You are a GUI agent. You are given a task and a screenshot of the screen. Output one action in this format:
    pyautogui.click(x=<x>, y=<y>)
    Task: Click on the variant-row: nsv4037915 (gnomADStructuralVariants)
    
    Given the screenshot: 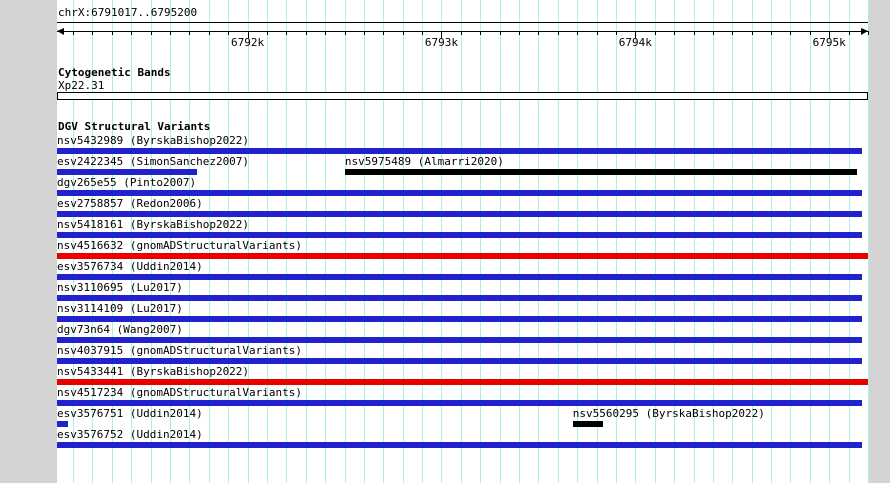 What is the action you would take?
    pyautogui.click(x=462, y=354)
    